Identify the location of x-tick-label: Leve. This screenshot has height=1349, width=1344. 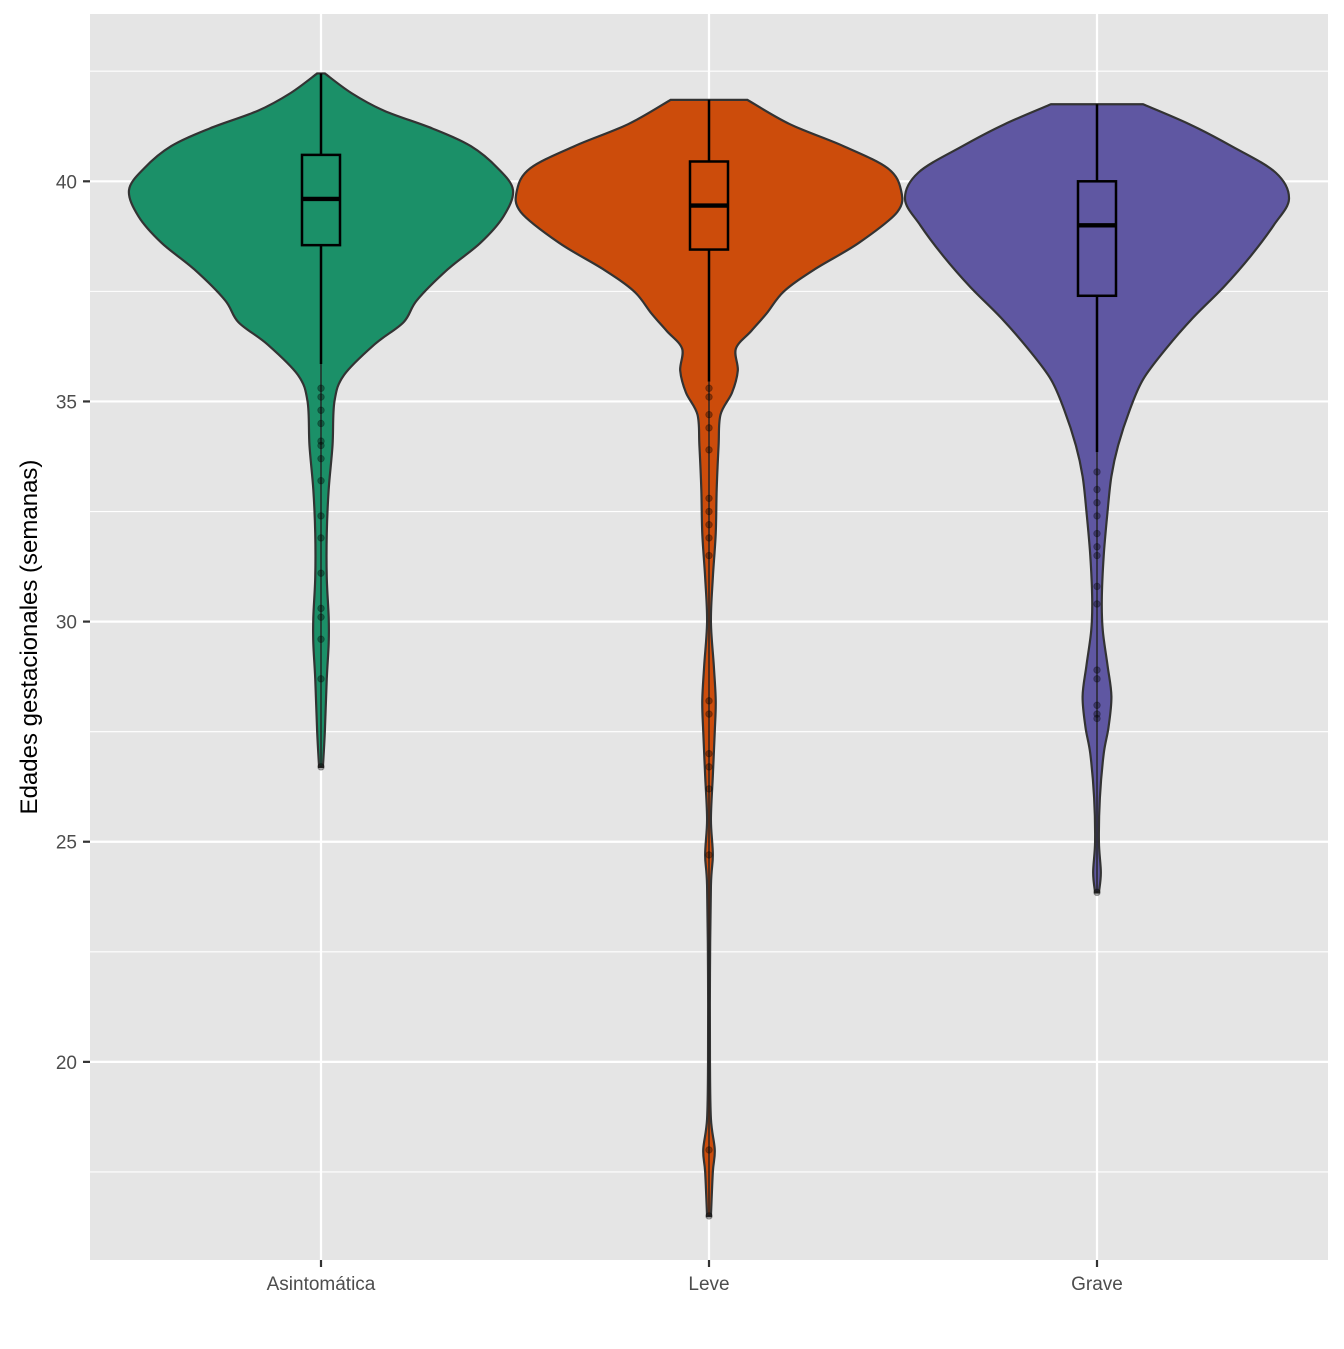
(708, 1284).